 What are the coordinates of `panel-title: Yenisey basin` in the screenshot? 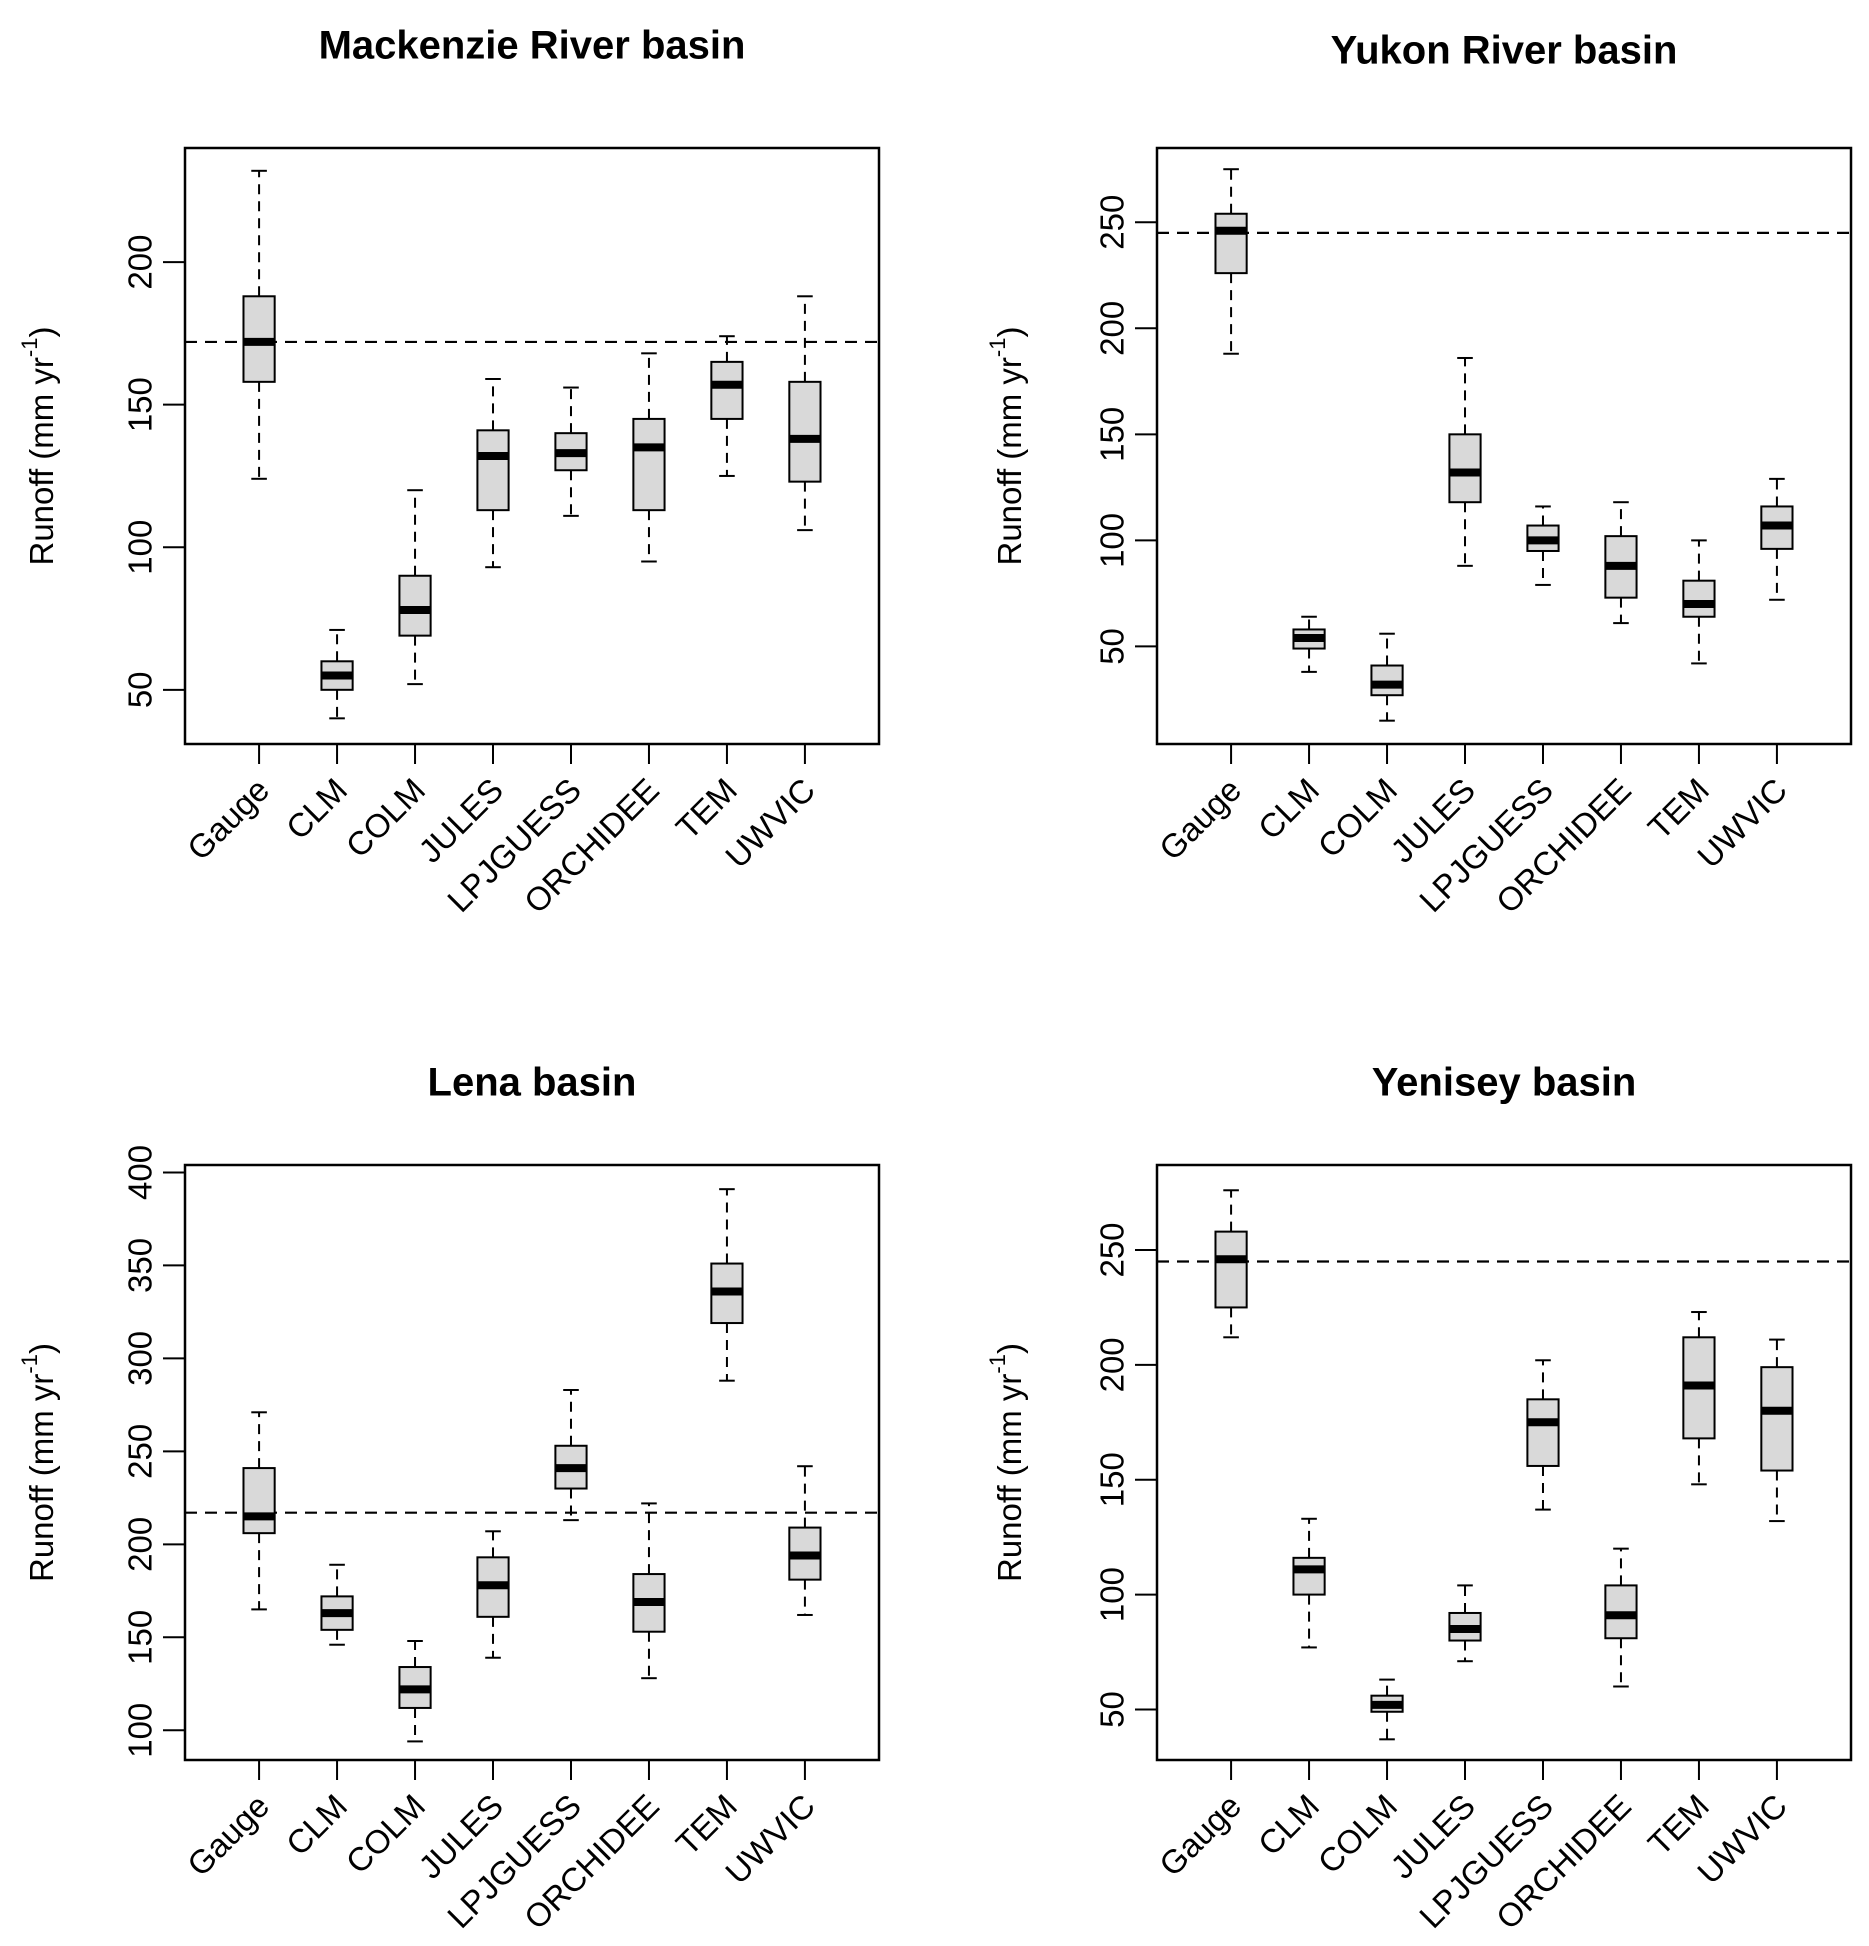 It's located at (1504, 1083).